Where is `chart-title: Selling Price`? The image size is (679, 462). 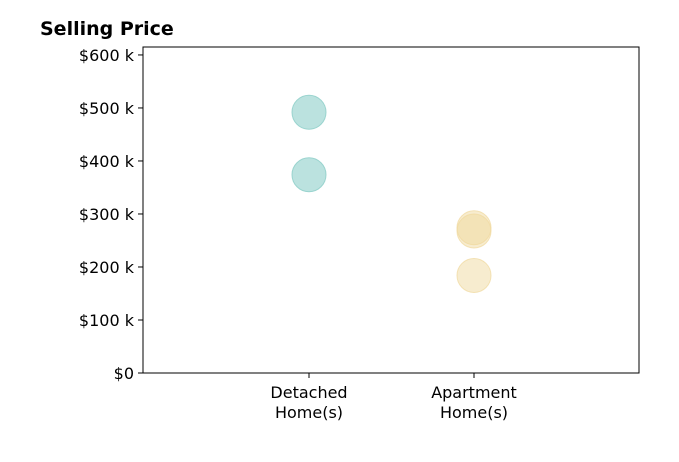 chart-title: Selling Price is located at coordinates (107, 29).